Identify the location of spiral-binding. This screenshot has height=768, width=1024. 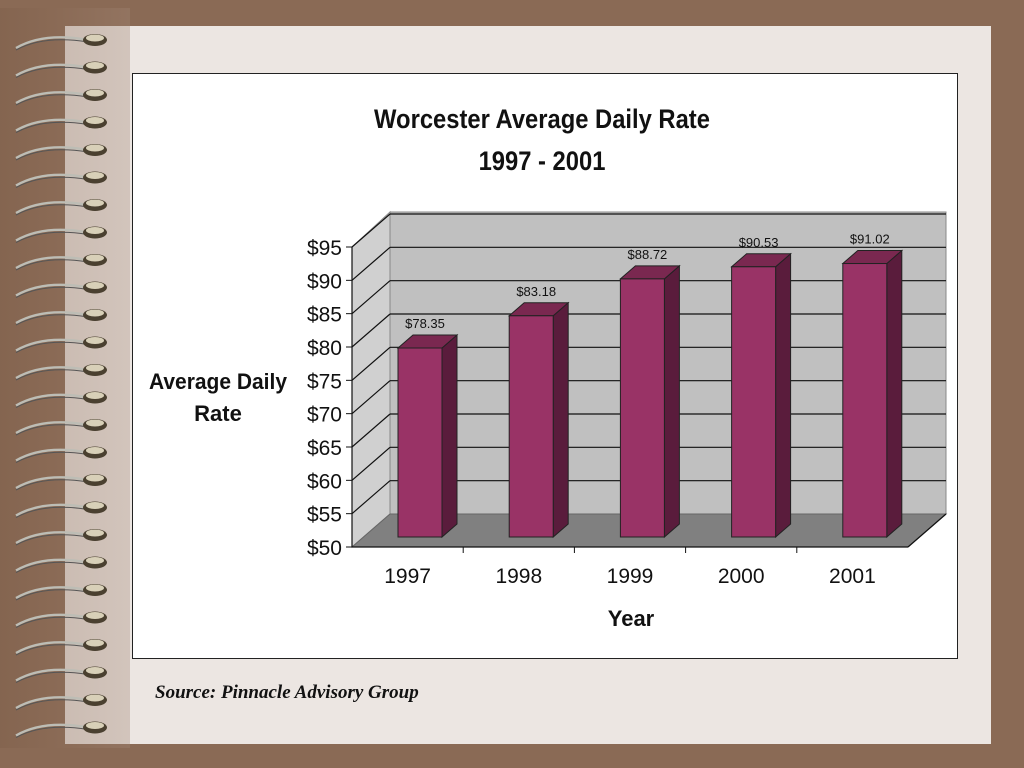
(61, 386).